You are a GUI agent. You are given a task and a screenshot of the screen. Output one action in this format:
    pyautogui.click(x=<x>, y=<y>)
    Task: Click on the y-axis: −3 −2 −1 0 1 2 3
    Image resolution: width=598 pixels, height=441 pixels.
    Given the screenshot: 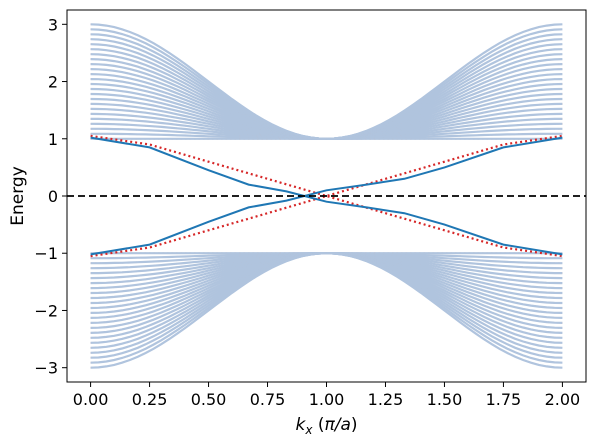 What is the action you would take?
    pyautogui.click(x=50, y=196)
    